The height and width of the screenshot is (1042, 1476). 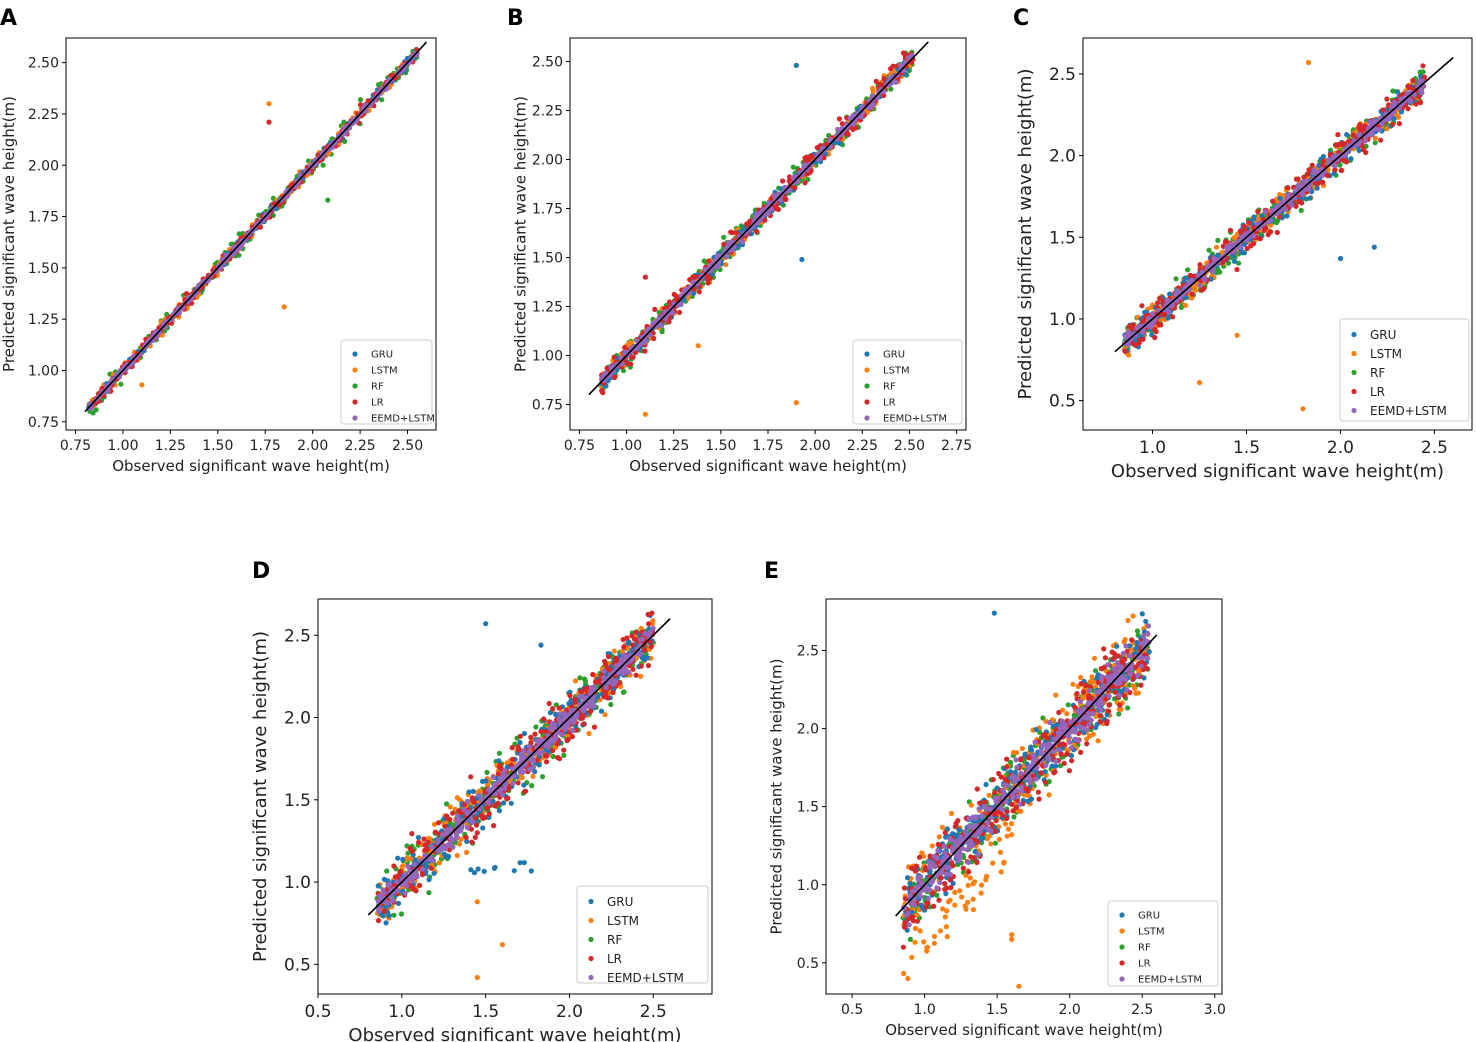 I want to click on legend-label: GRU, so click(x=382, y=355).